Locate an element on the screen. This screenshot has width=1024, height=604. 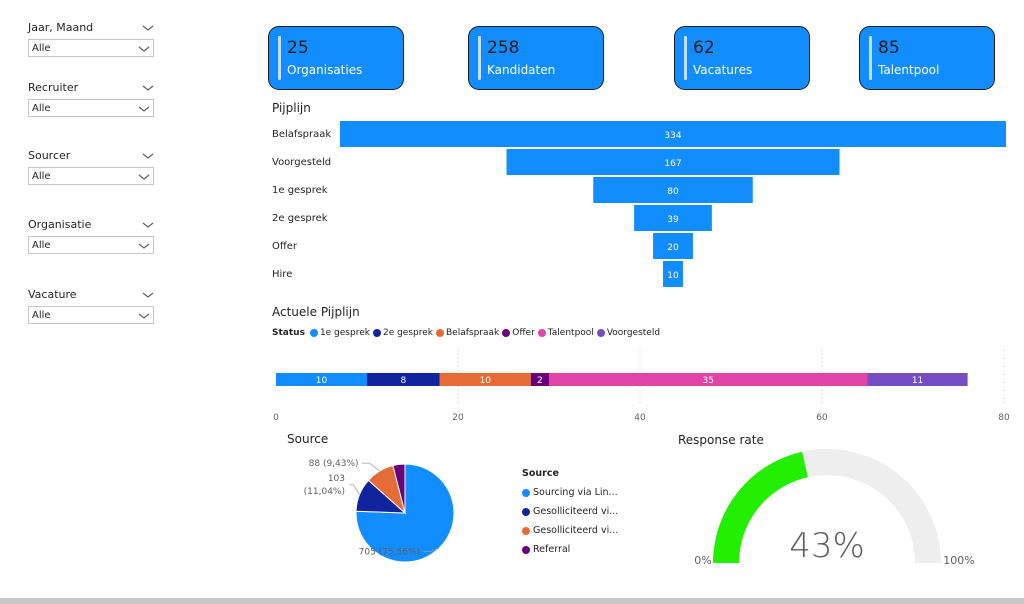
segment-data-label: 8 is located at coordinates (404, 381).